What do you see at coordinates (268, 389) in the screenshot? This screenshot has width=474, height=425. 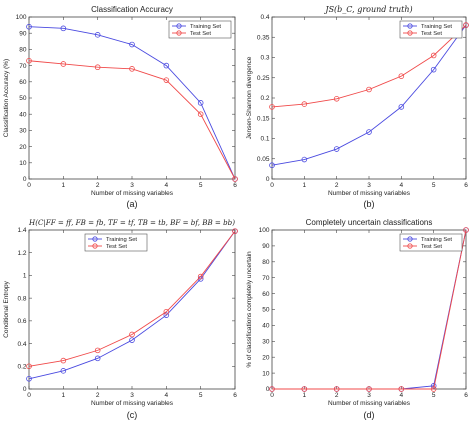 I see `y-tick-label: 0` at bounding box center [268, 389].